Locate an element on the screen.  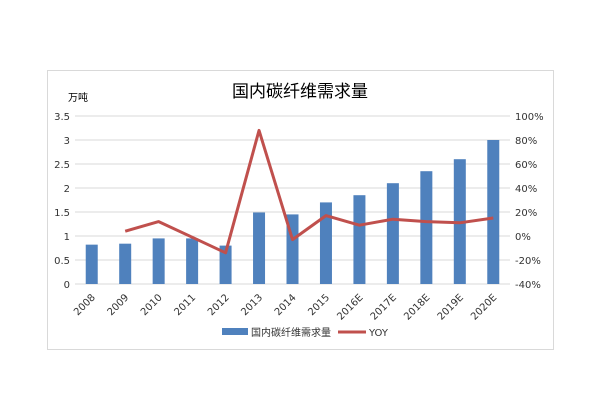
y2-tick-label: 20% is located at coordinates (526, 213).